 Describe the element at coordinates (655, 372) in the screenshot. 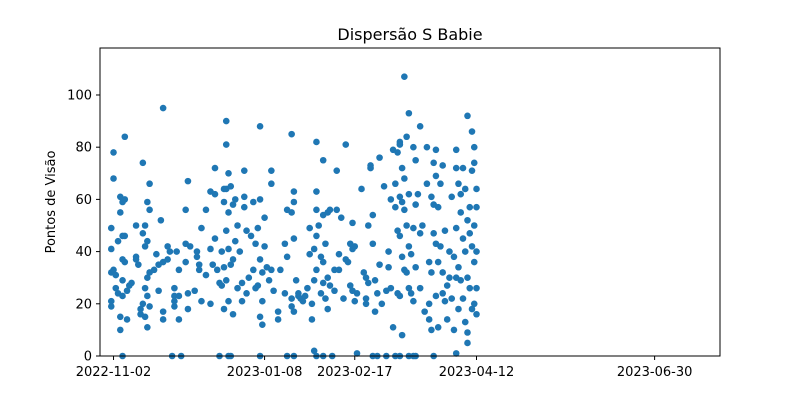

I see `x-tick-label: 2023-06-30` at that location.